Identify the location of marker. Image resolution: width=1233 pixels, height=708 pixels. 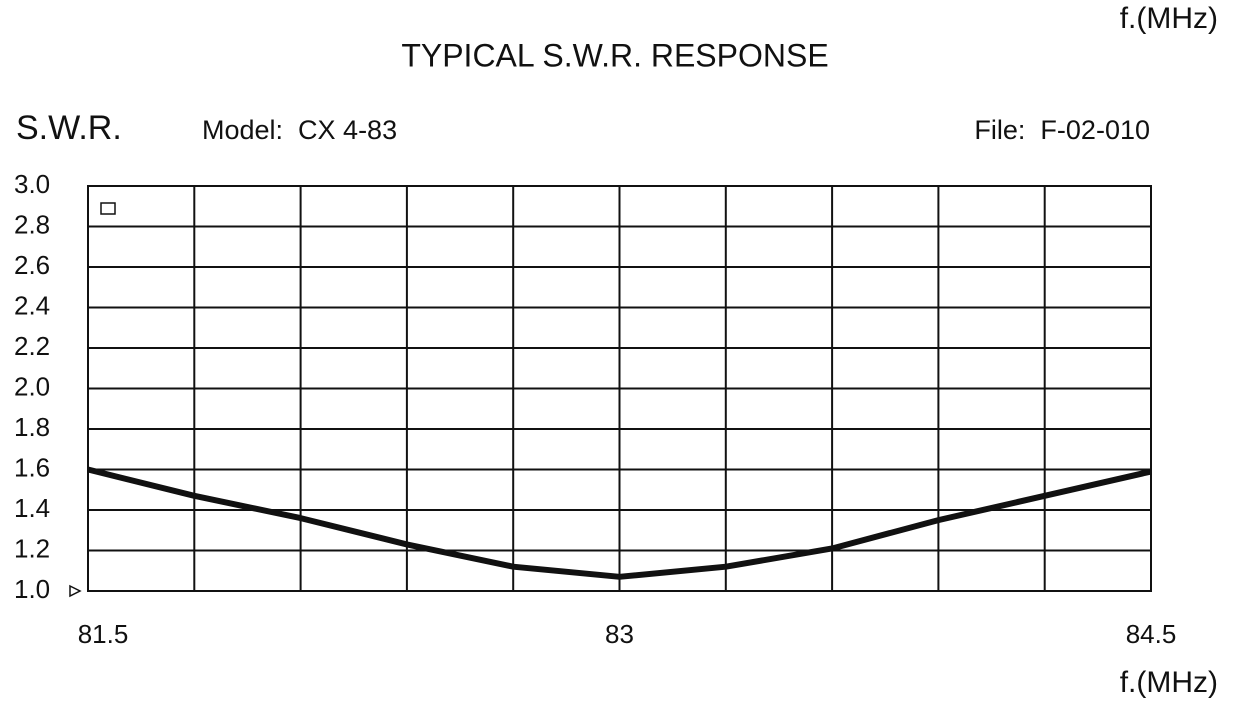
(75, 591).